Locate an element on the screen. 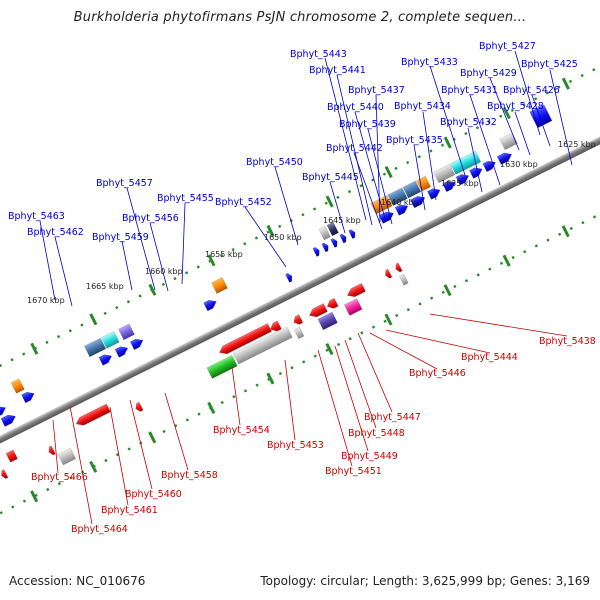  tick-label-1645: 1645 kbp is located at coordinates (342, 220).